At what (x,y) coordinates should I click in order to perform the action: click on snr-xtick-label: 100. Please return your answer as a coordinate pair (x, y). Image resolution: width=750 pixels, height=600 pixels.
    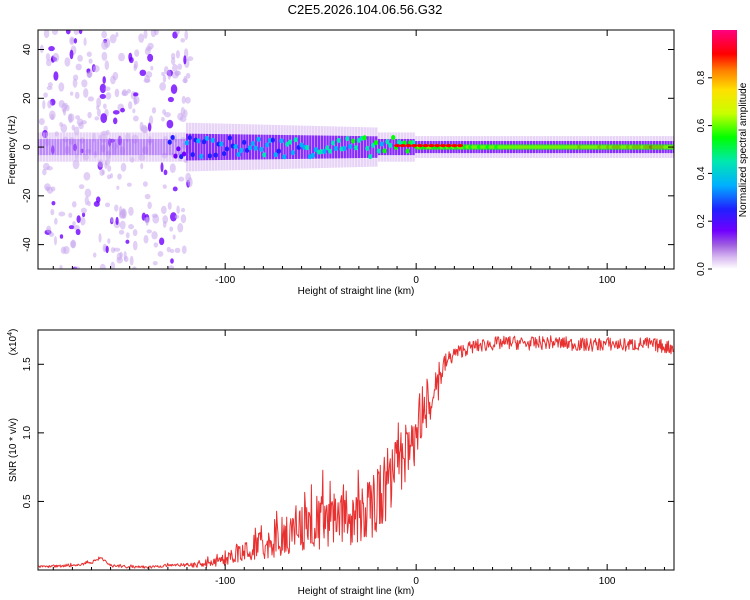
    Looking at the image, I should click on (607, 581).